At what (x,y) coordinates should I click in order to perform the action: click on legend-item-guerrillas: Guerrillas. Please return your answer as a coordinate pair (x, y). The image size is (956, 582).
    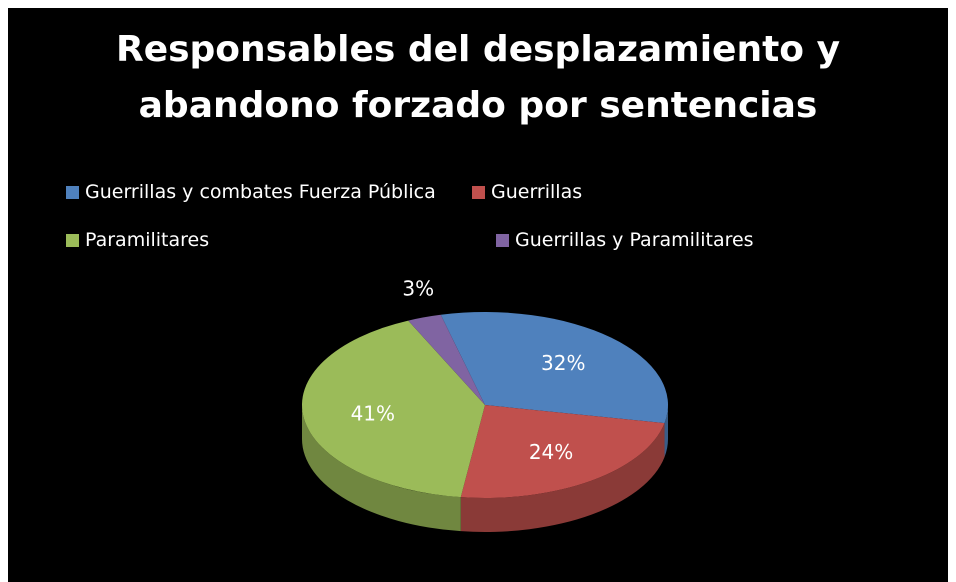
    Looking at the image, I should click on (527, 192).